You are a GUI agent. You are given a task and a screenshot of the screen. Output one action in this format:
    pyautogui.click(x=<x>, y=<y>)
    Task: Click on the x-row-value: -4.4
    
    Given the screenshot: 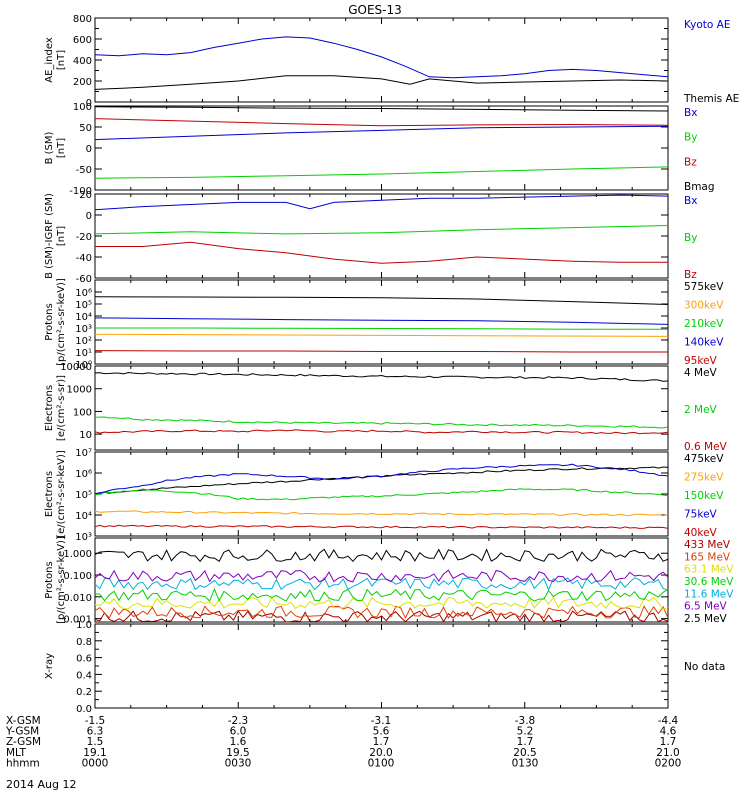 What is the action you would take?
    pyautogui.click(x=668, y=721)
    